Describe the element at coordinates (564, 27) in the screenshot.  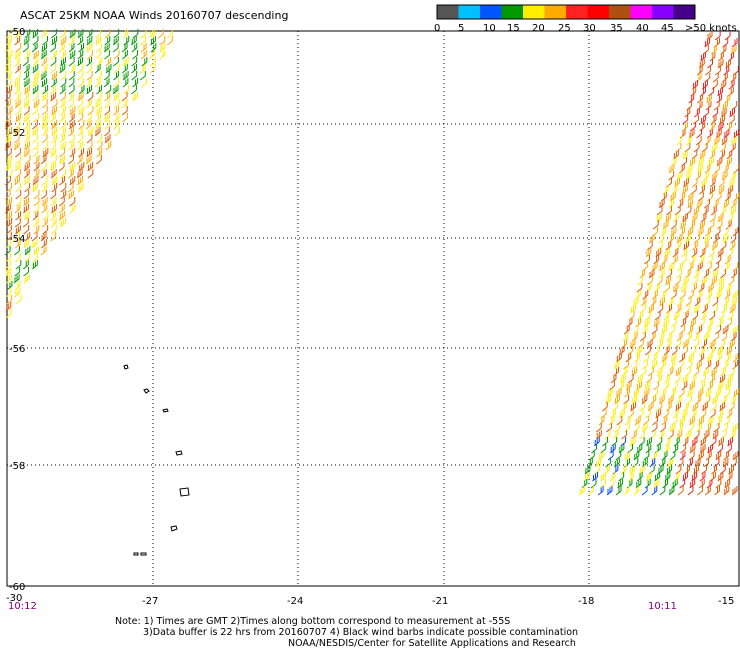
I see `legend-label: 25` at that location.